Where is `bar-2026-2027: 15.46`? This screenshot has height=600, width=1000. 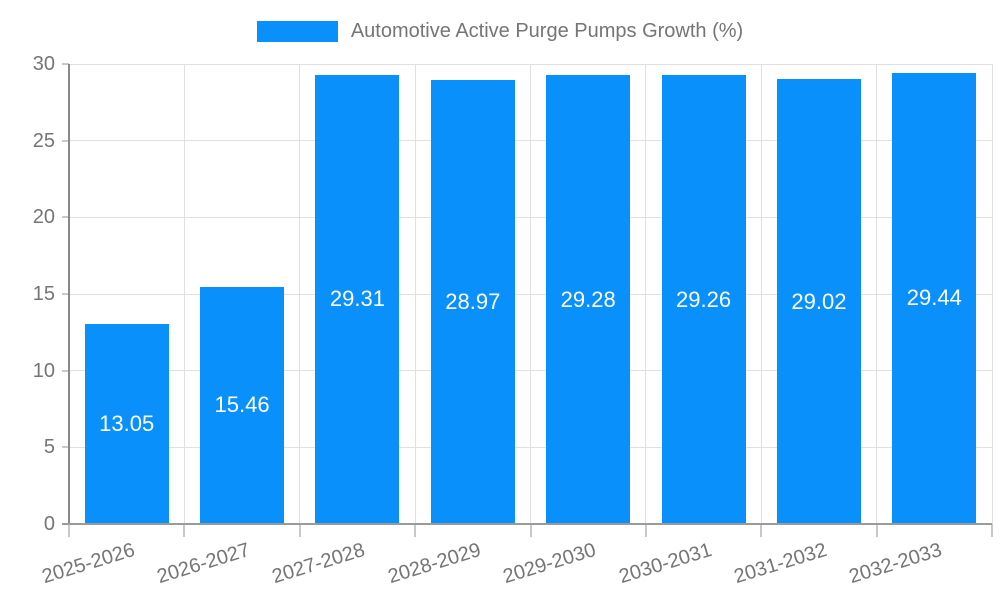 bar-2026-2027: 15.46 is located at coordinates (242, 405).